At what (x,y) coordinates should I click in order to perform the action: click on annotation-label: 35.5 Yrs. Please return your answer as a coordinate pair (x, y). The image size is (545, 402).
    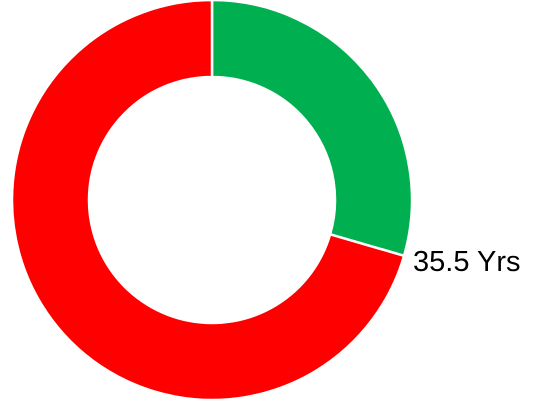
    Looking at the image, I should click on (467, 262).